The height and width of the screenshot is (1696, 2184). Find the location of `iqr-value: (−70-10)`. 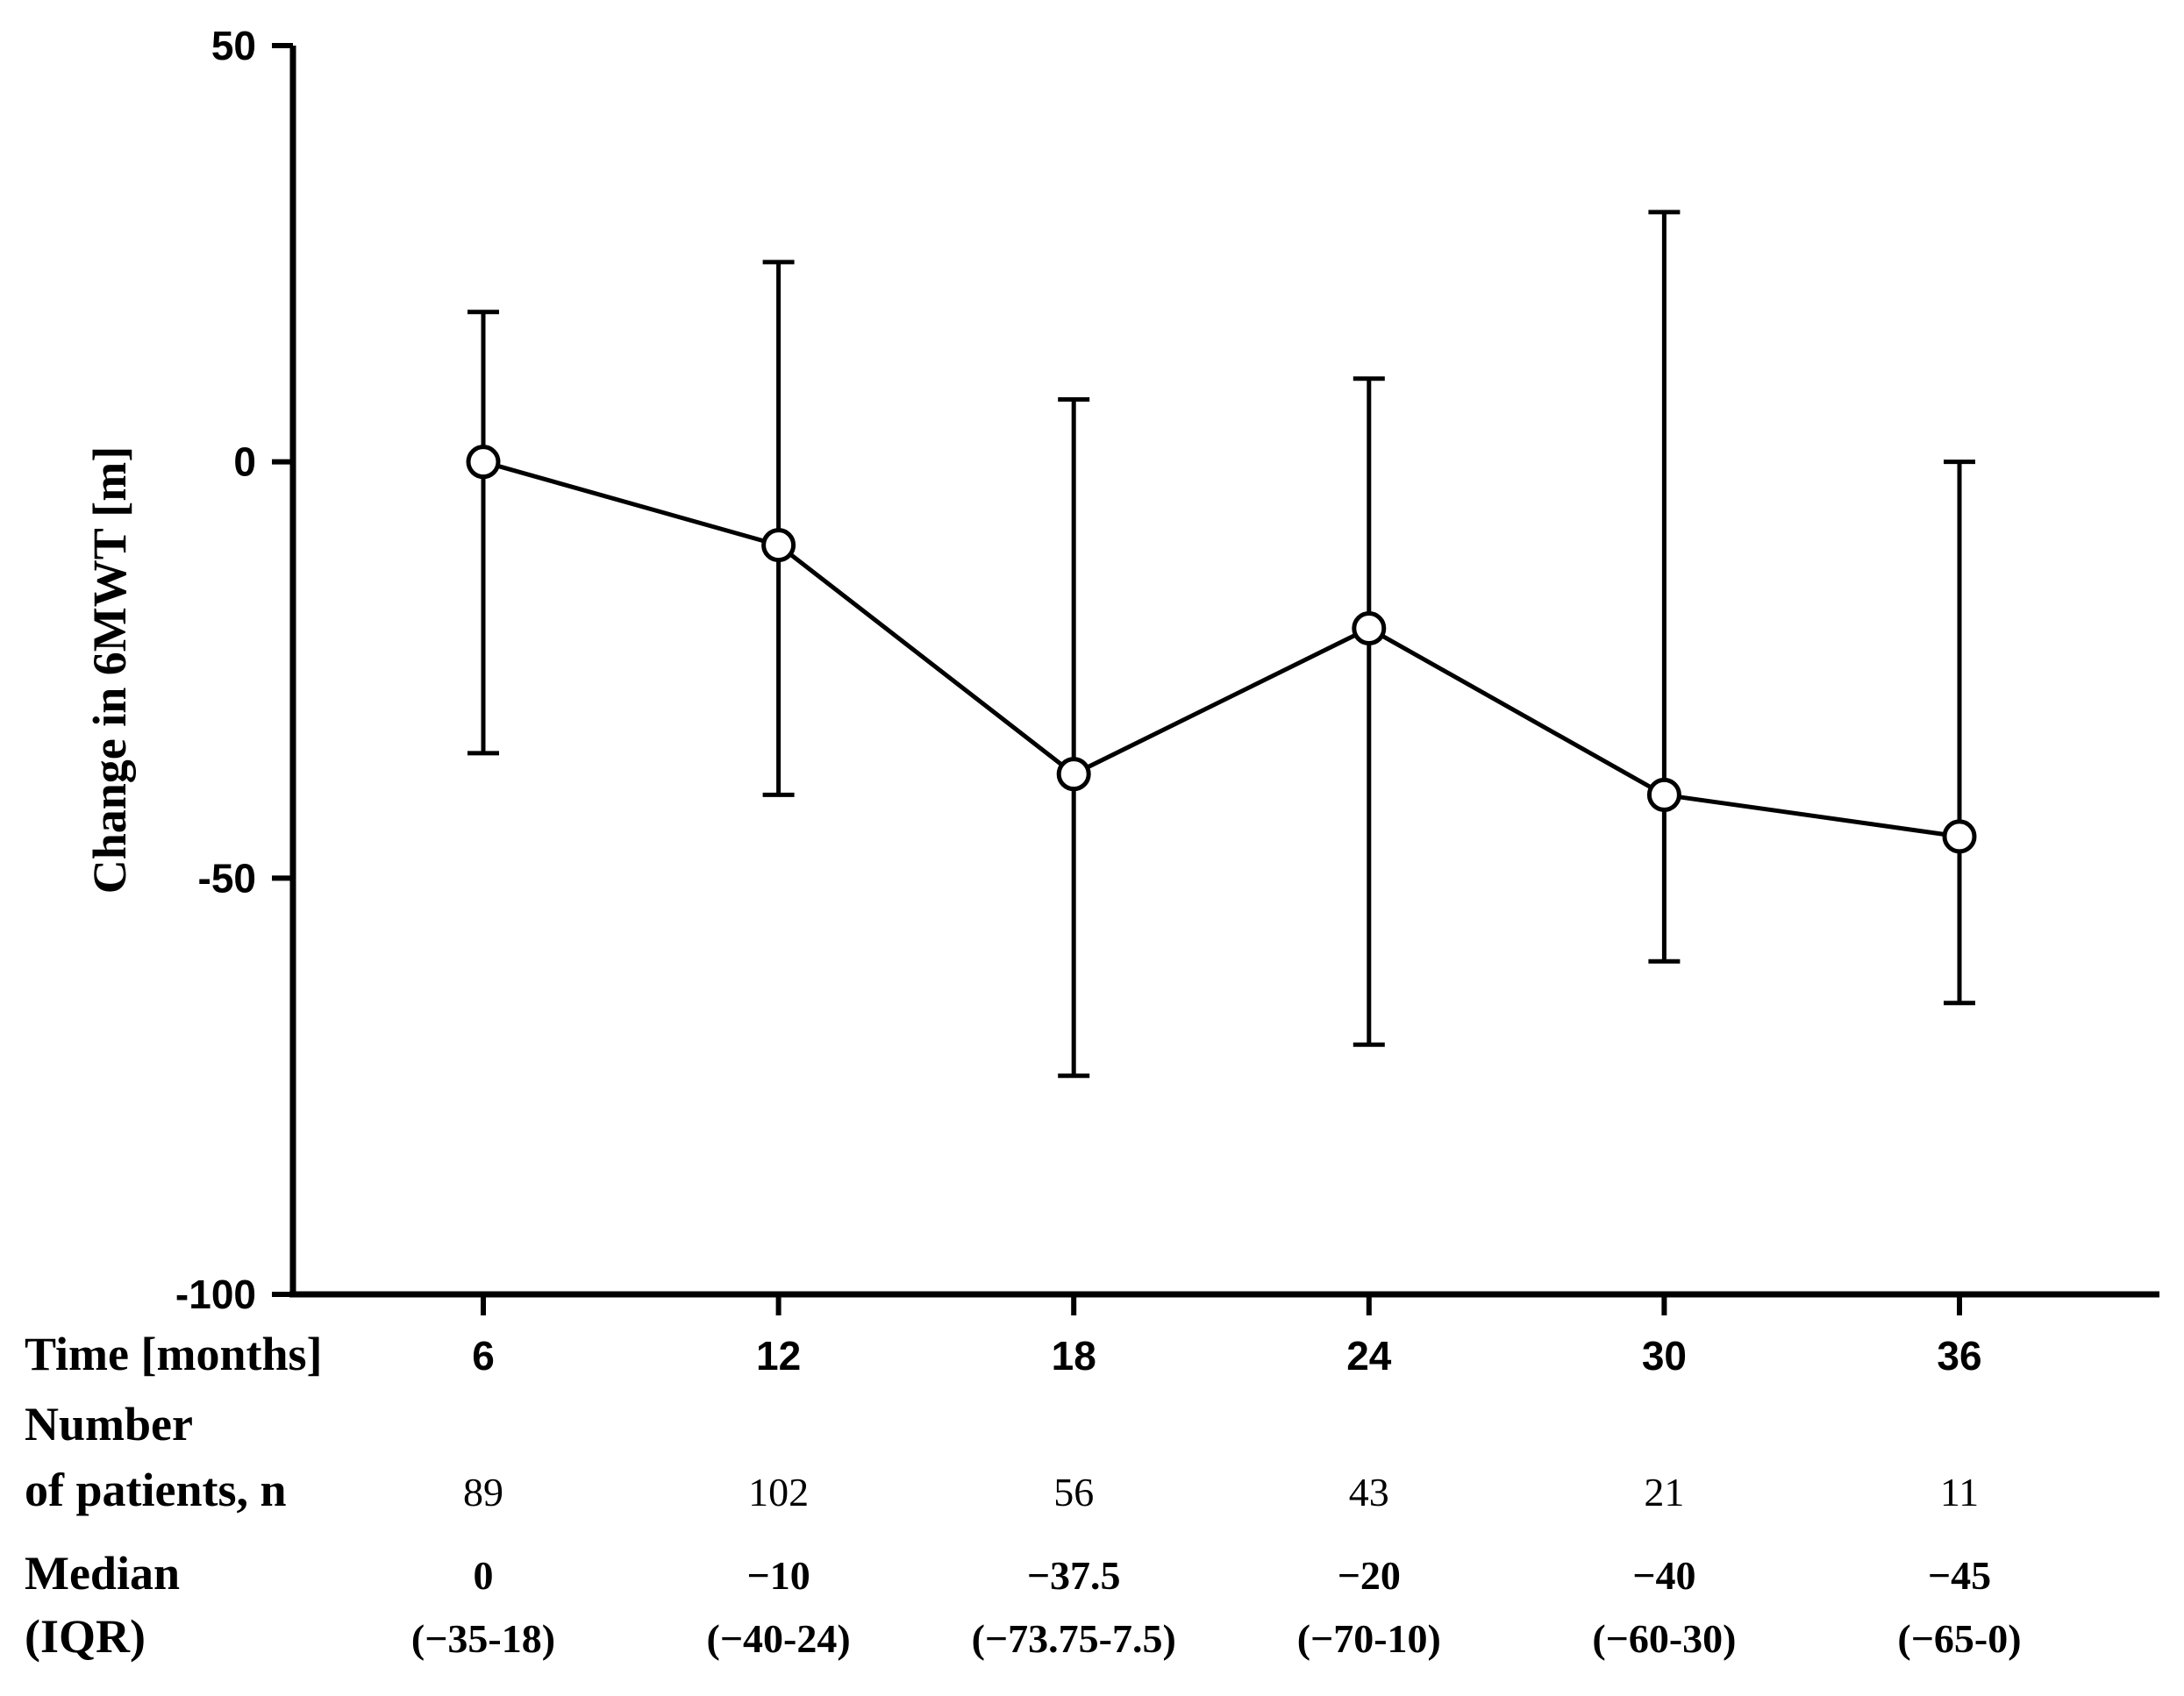

iqr-value: (−70-10) is located at coordinates (1369, 1638).